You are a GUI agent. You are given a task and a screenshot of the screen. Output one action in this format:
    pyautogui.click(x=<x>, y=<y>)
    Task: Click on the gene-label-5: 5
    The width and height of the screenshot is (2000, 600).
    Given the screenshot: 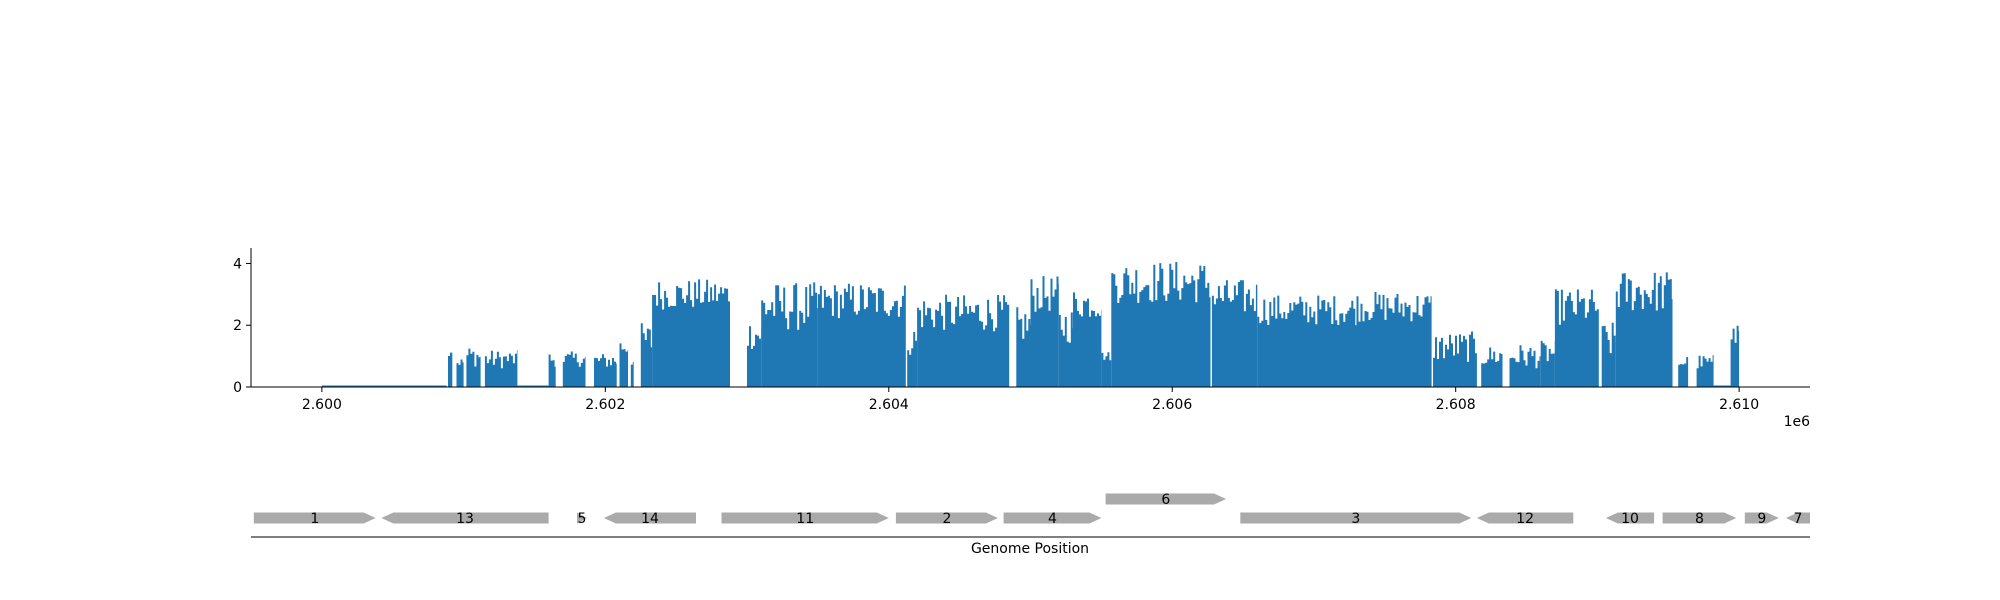 What is the action you would take?
    pyautogui.click(x=581, y=519)
    